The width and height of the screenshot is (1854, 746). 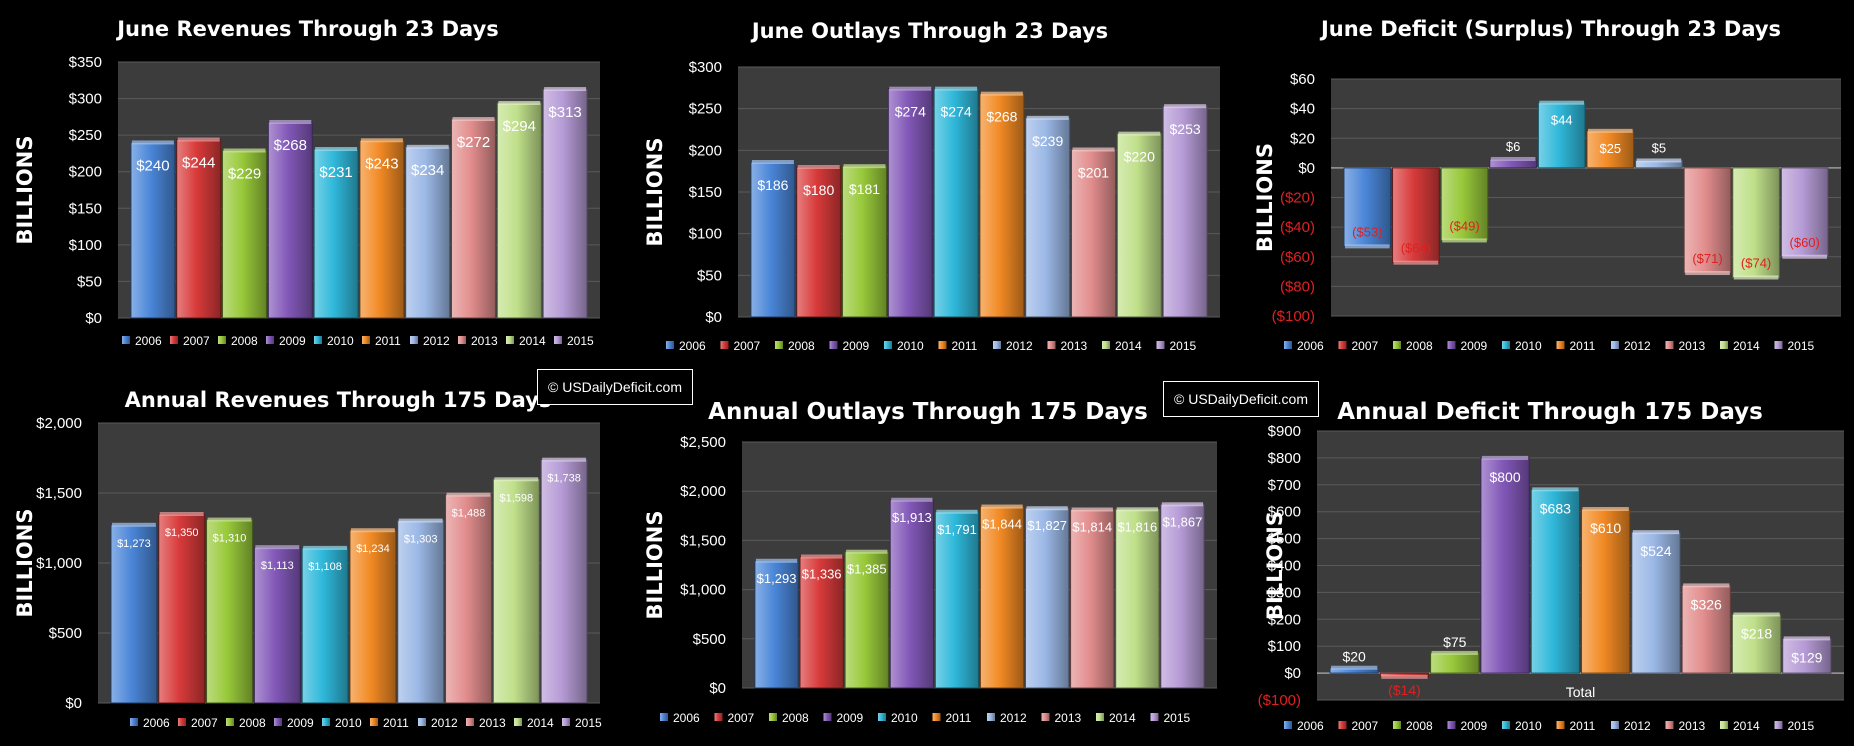 What do you see at coordinates (59, 493) in the screenshot?
I see `y-tick-label: $1,500` at bounding box center [59, 493].